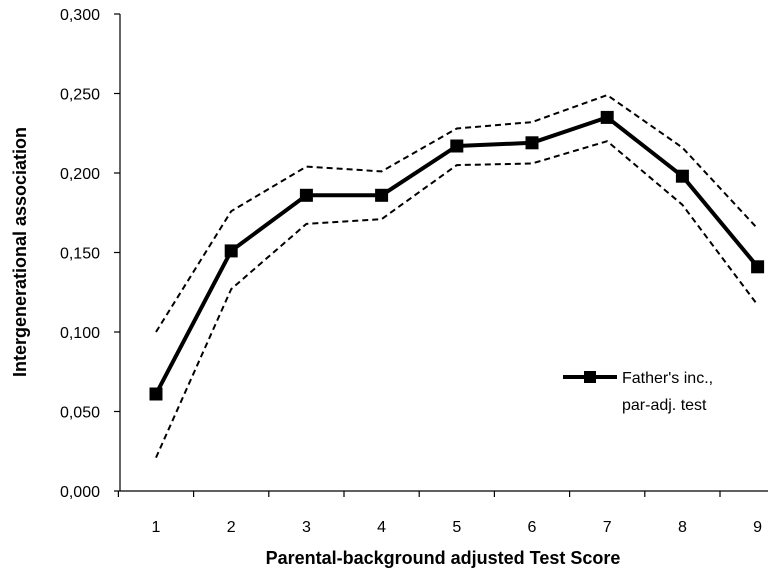 The height and width of the screenshot is (573, 774). I want to click on y-tick-label: 0,200, so click(80, 174).